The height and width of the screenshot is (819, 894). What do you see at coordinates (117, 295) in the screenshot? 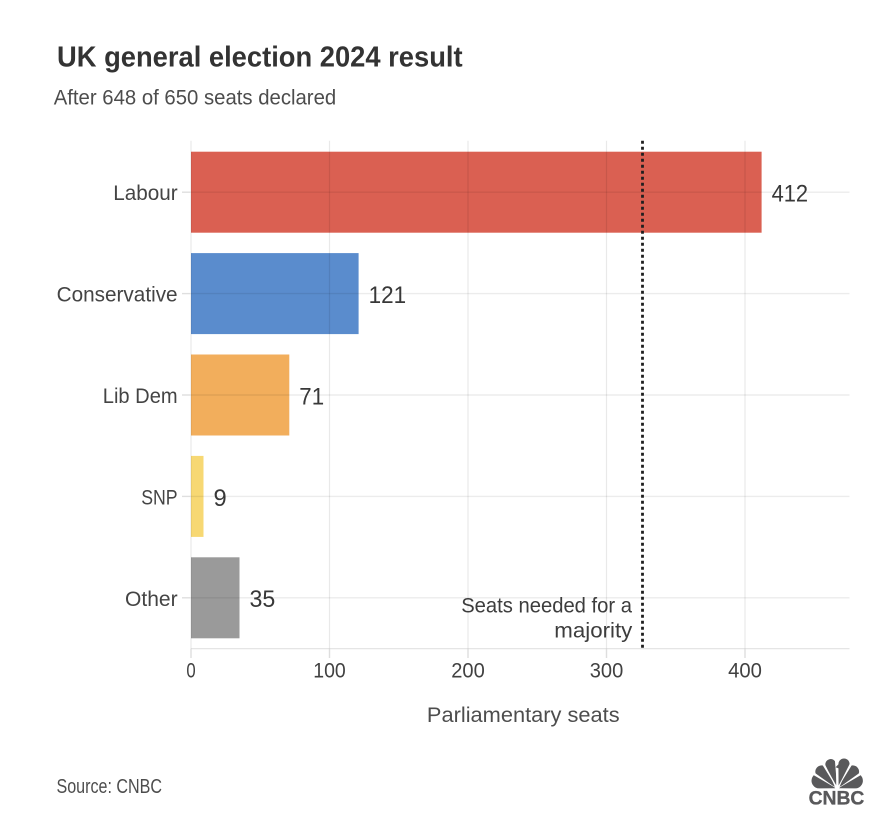
I see `svg-text: Conservative` at bounding box center [117, 295].